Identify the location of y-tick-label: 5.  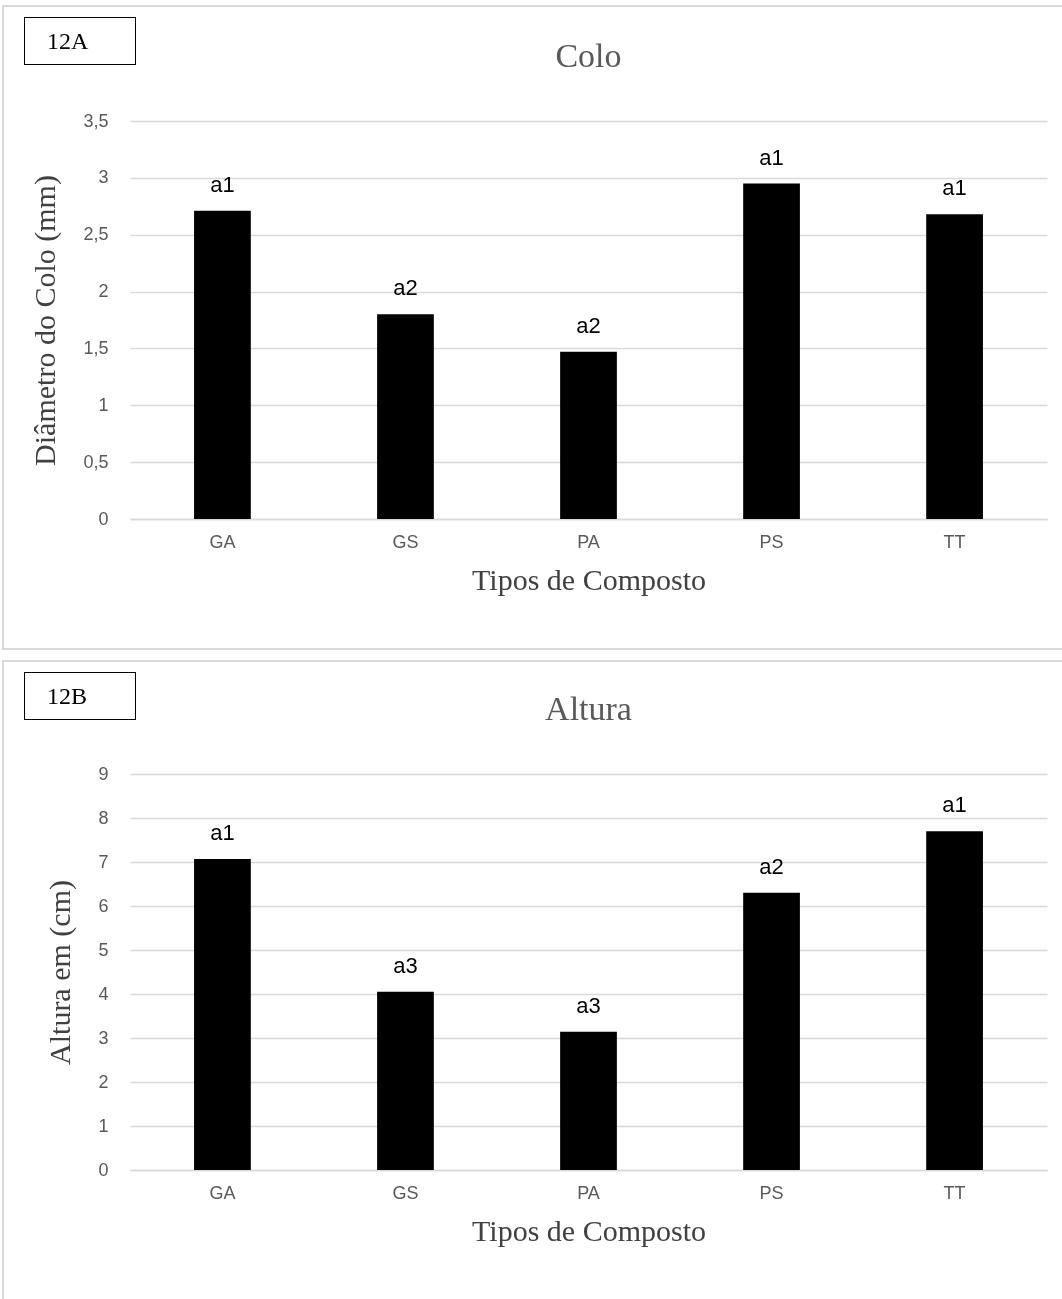
(103, 949).